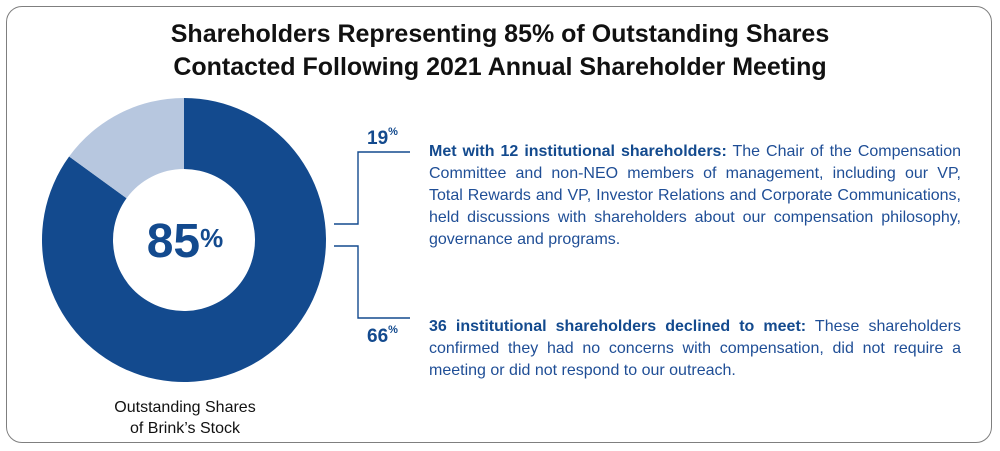 This screenshot has width=1000, height=451. What do you see at coordinates (212, 238) in the screenshot?
I see `center-unit: %` at bounding box center [212, 238].